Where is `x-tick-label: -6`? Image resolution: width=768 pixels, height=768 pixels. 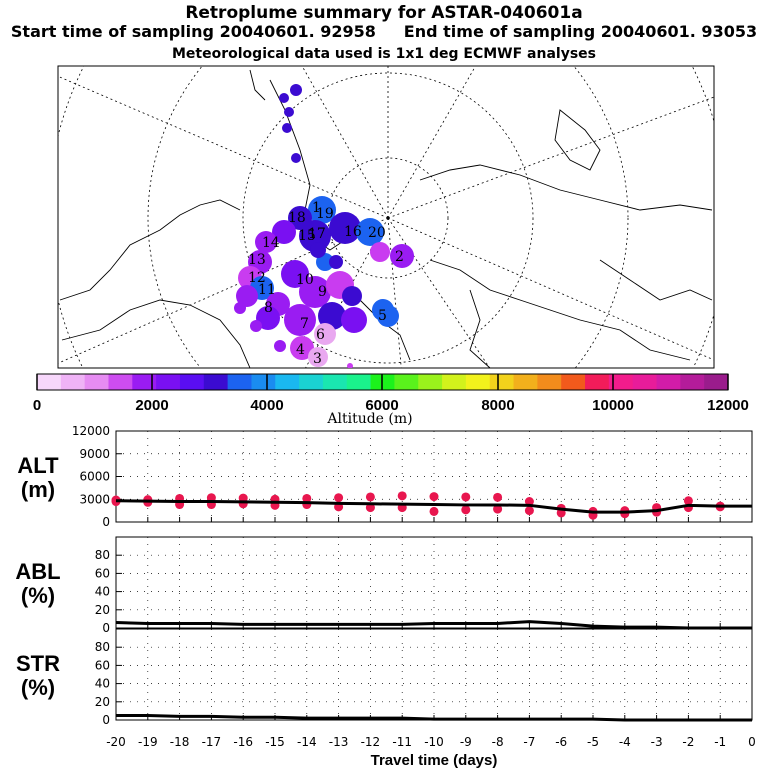
x-tick-label: -6 is located at coordinates (561, 742).